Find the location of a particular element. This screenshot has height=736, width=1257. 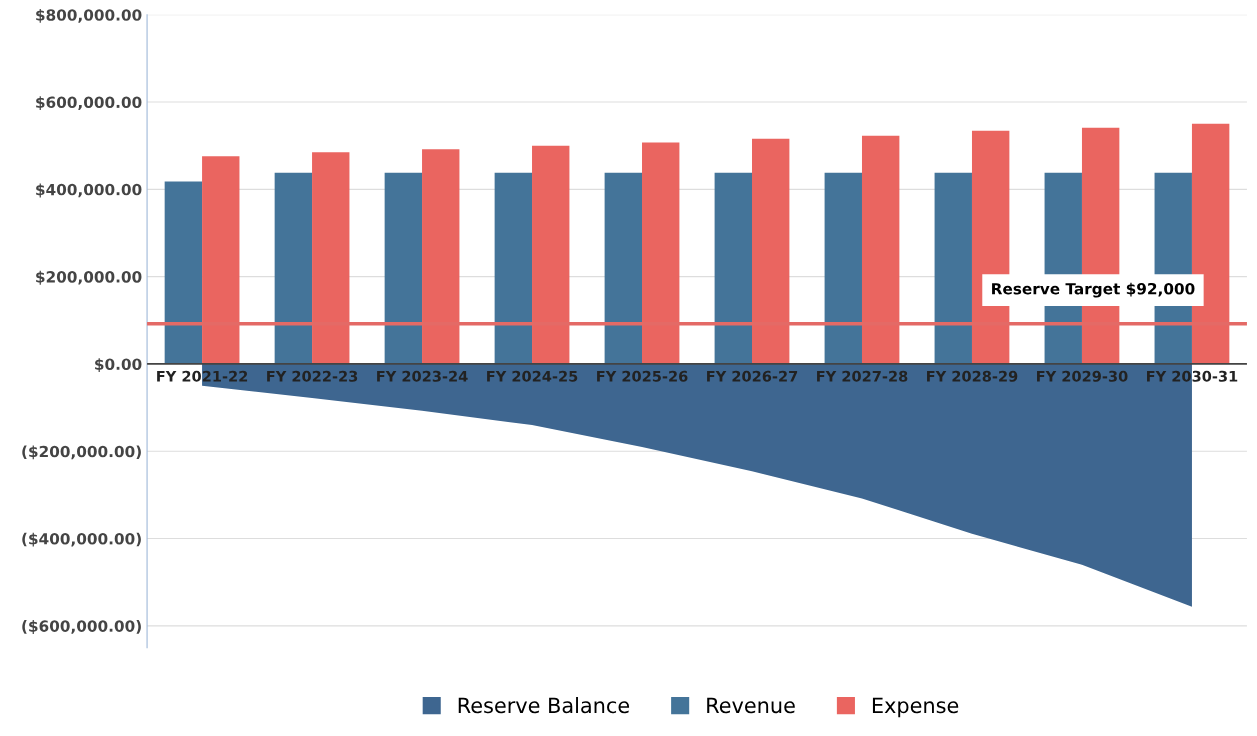

y-tick-label: $800,000.00 is located at coordinates (89, 15).